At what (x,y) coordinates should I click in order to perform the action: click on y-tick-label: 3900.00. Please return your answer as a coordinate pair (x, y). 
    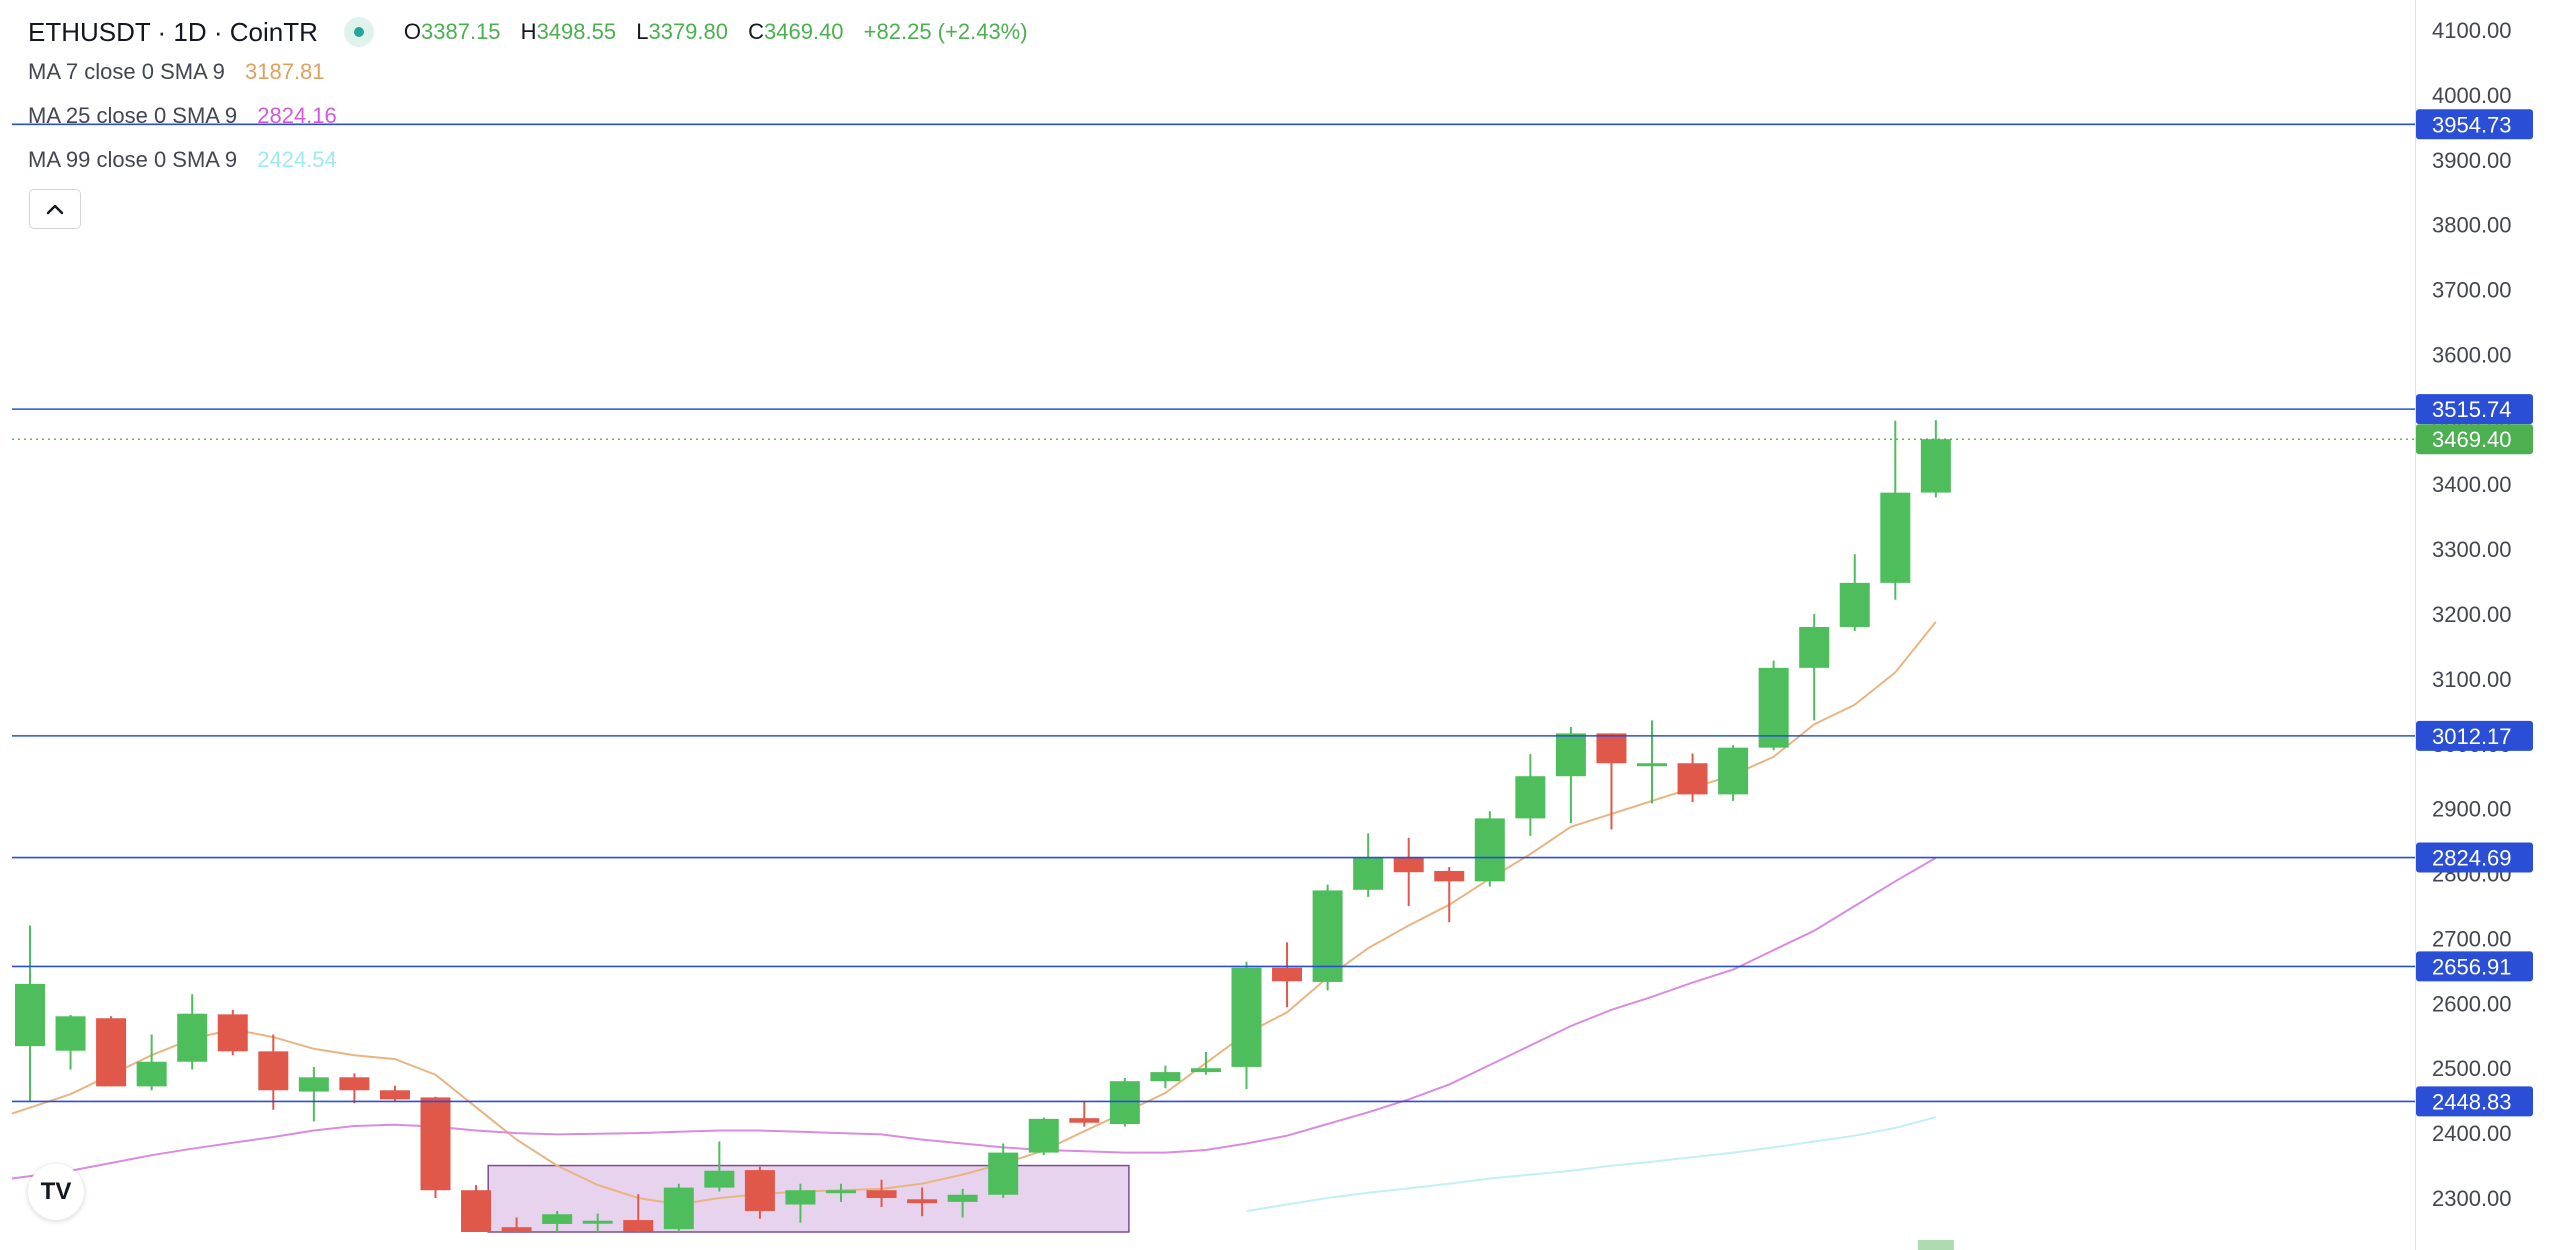
    Looking at the image, I should click on (2472, 160).